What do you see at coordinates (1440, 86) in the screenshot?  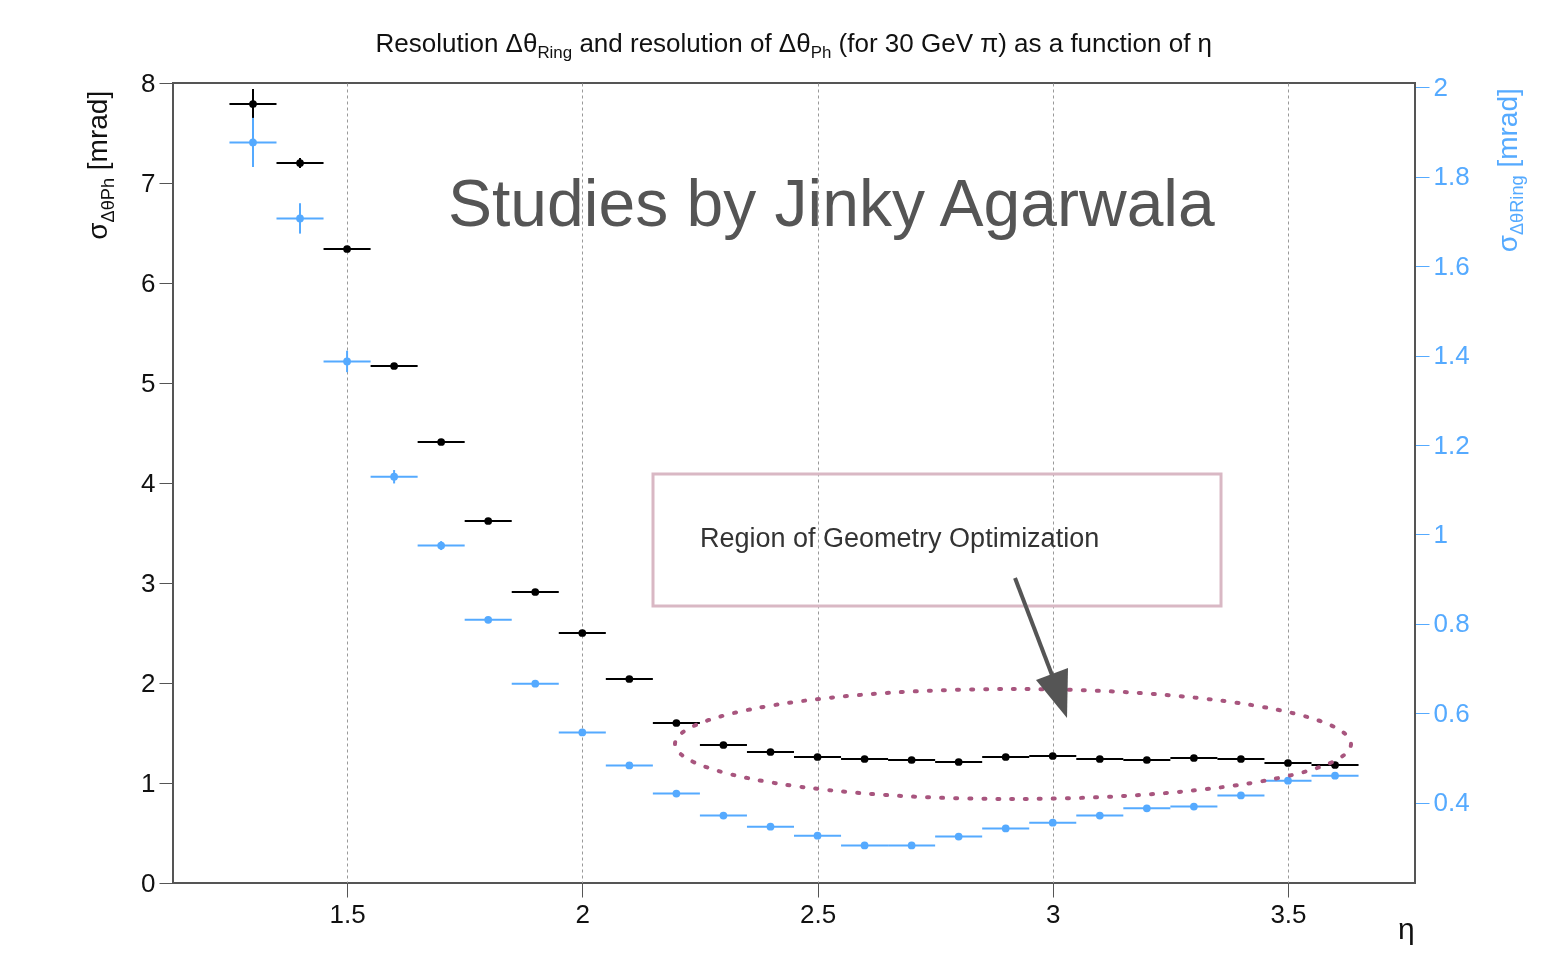 I see `y2-tick-label: 2` at bounding box center [1440, 86].